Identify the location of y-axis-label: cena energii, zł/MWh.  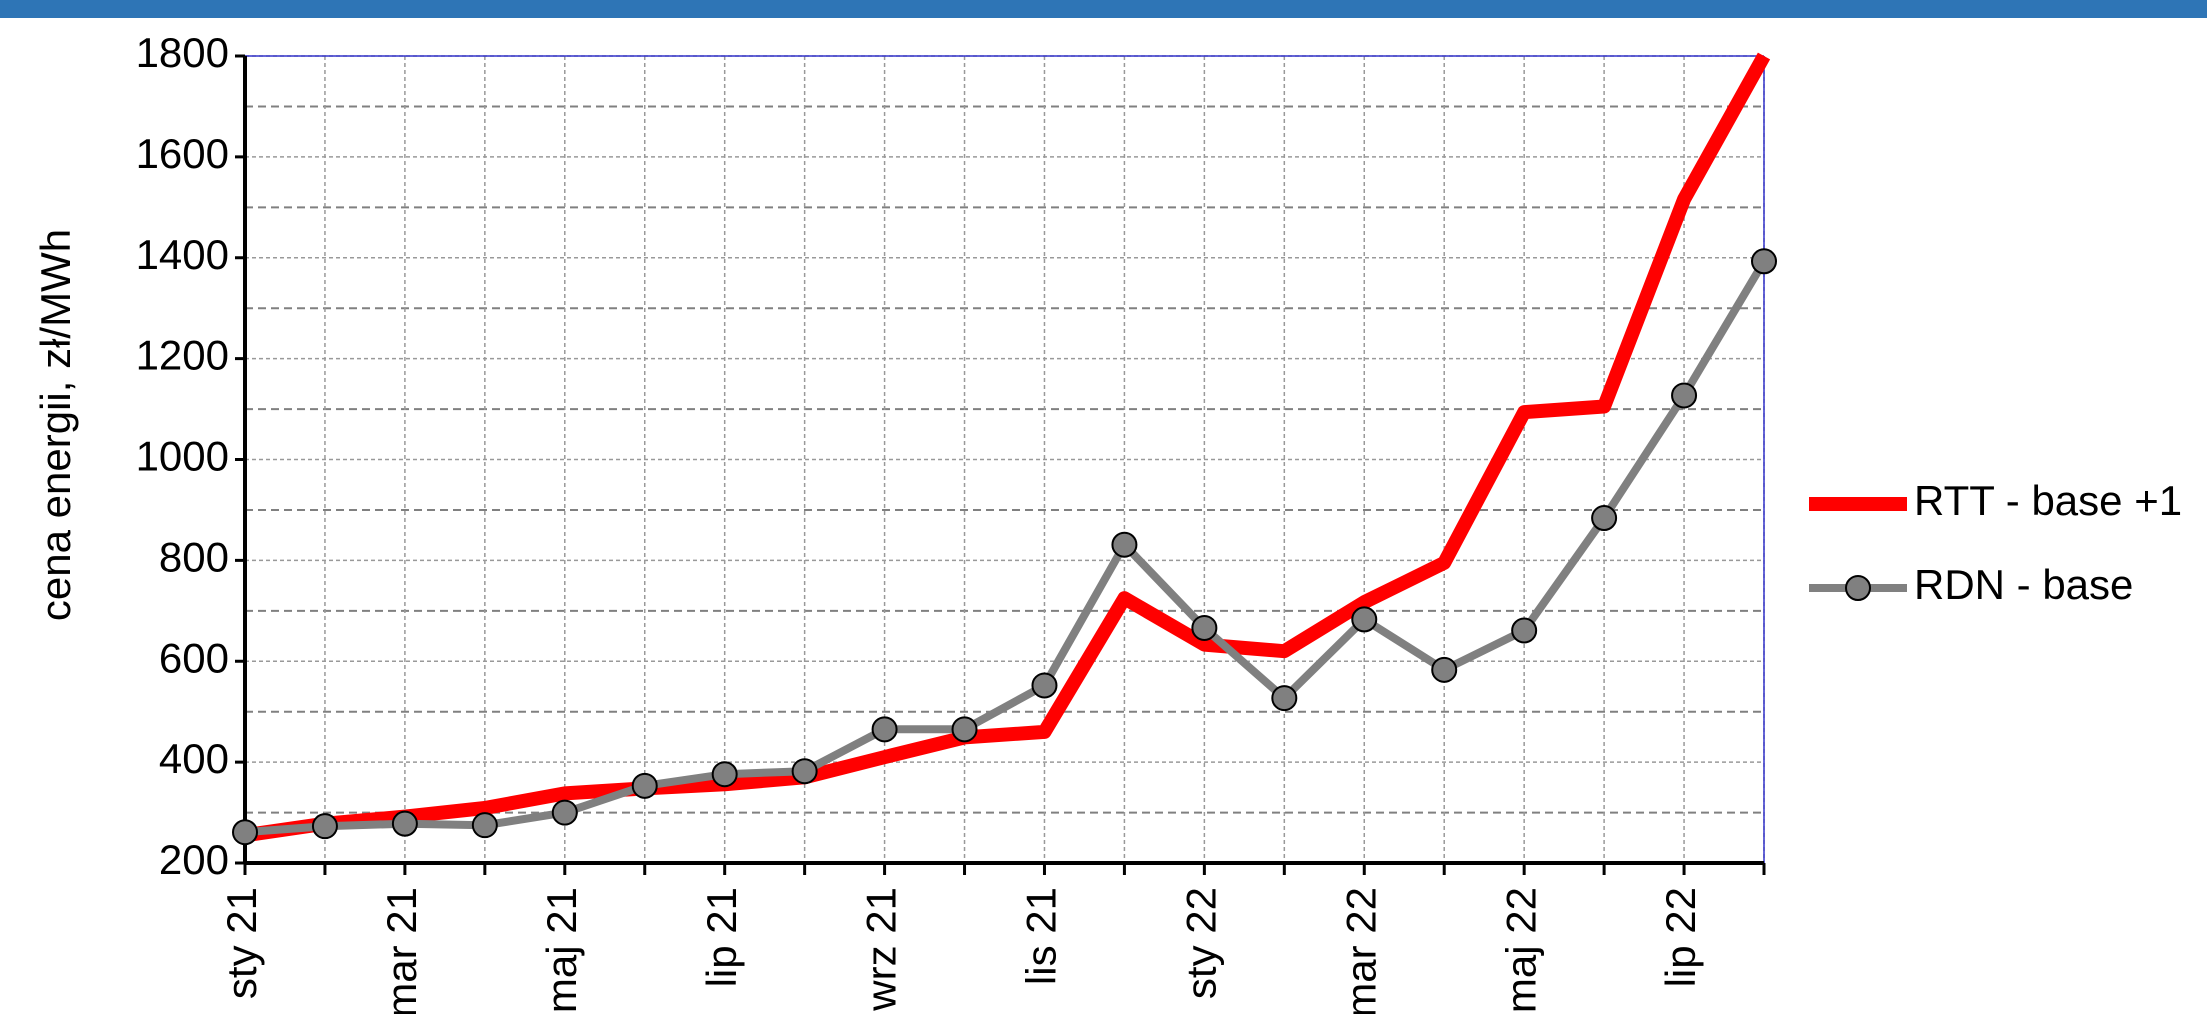
(55, 425).